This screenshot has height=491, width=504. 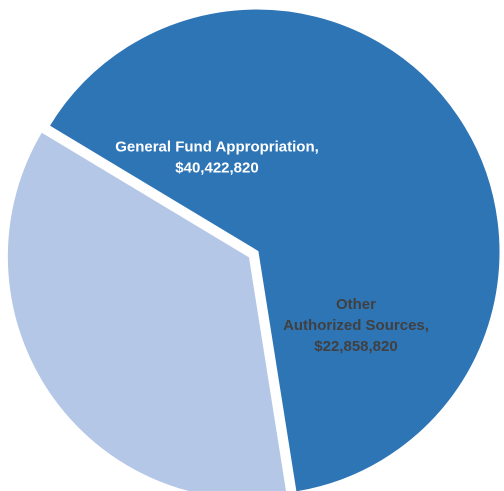 I want to click on slice-label-1-line-0: Other, so click(x=356, y=304).